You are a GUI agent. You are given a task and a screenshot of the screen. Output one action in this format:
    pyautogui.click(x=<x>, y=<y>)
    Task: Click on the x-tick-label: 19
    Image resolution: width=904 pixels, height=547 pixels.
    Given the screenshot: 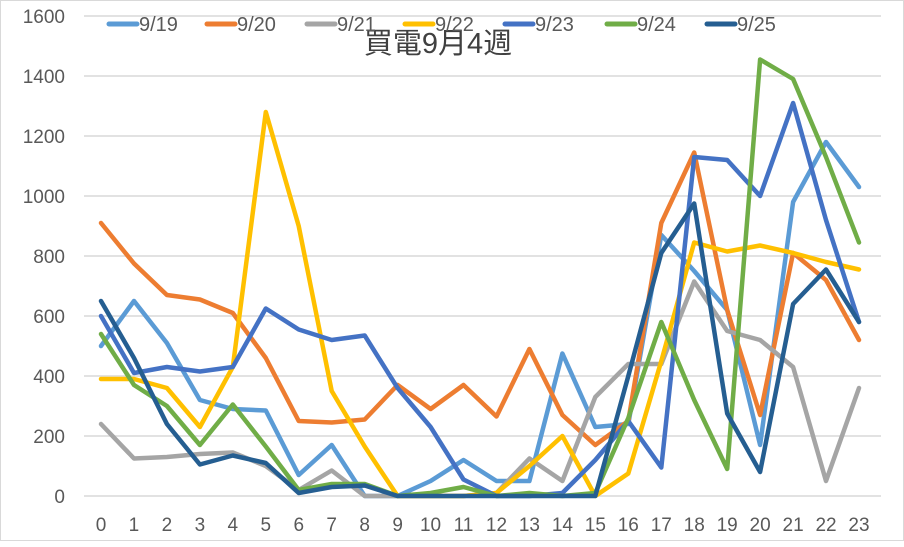 What is the action you would take?
    pyautogui.click(x=727, y=525)
    